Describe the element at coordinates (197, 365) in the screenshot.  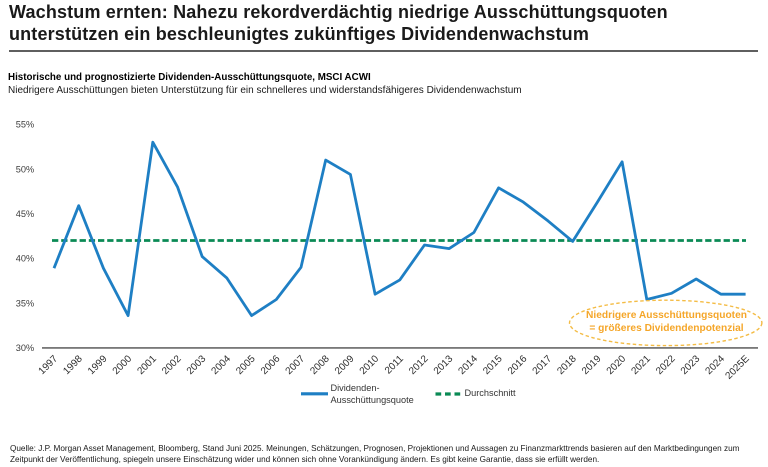
I see `svg-text: 2003` at that location.